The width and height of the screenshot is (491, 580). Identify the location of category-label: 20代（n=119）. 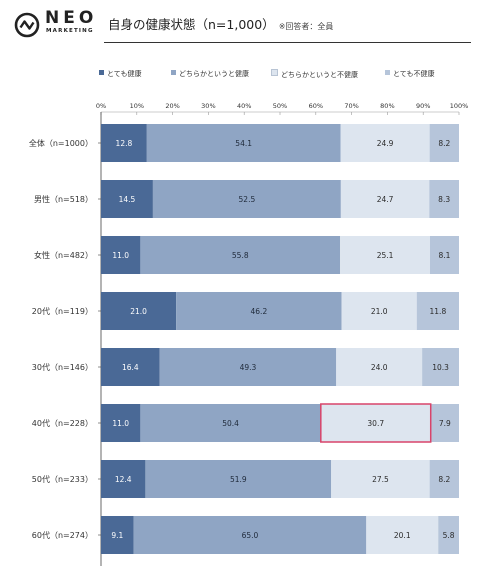
(62, 311).